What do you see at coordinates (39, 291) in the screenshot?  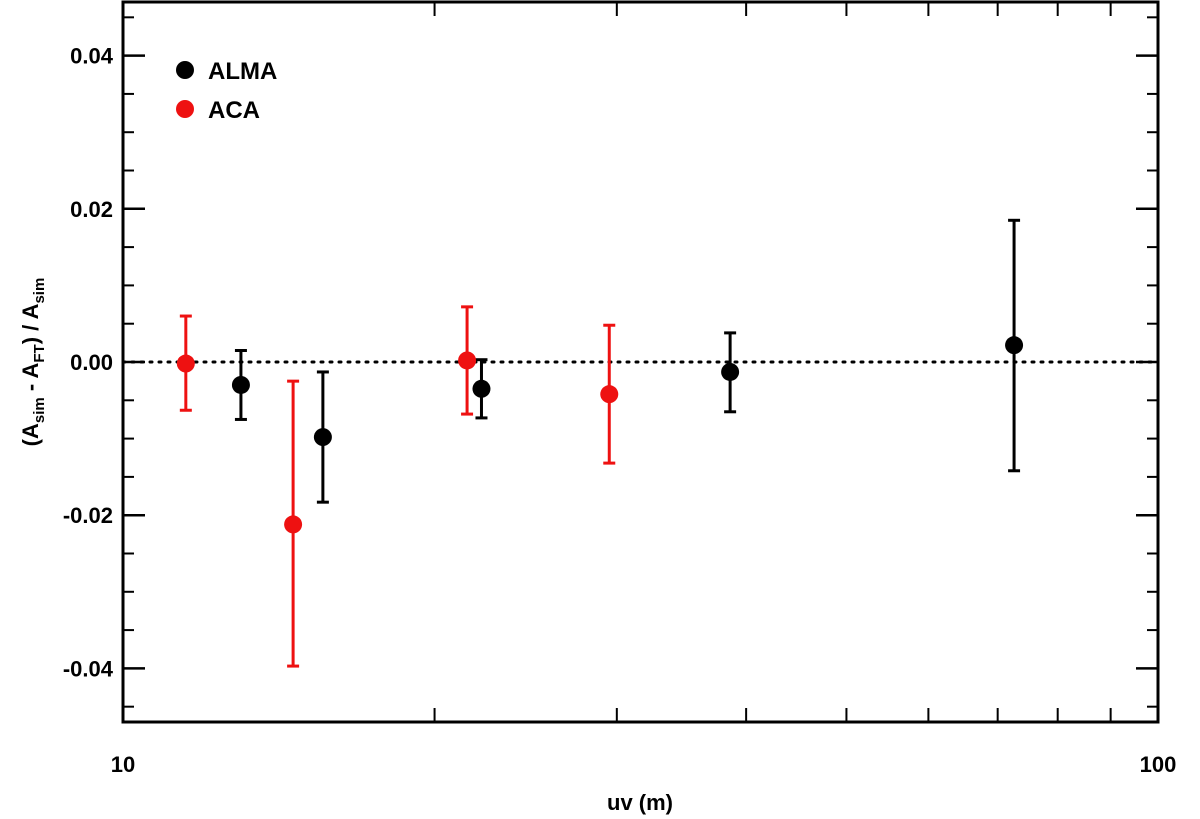 I see `y-axis-title-sub3: sim` at bounding box center [39, 291].